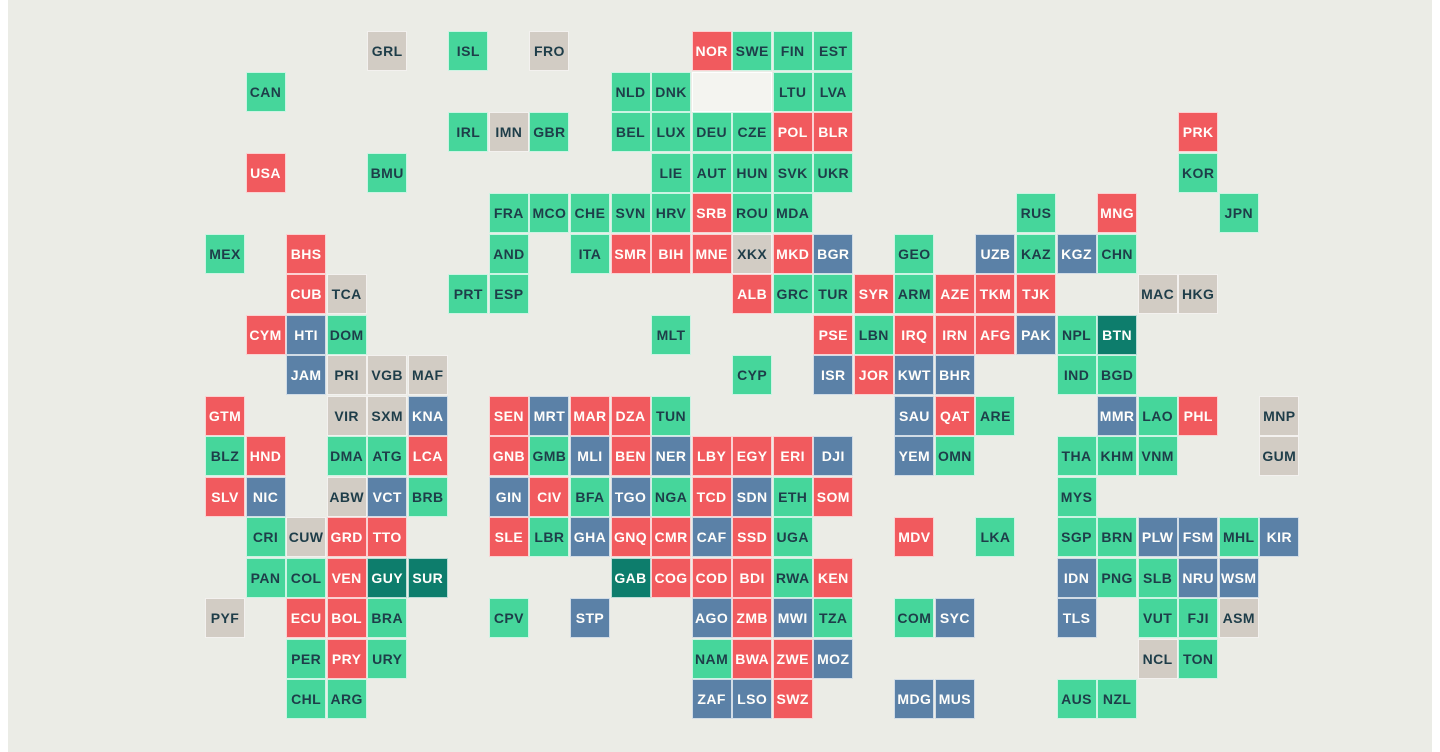 The image size is (1440, 752). What do you see at coordinates (1117, 334) in the screenshot?
I see `tile-BTN: BTN` at bounding box center [1117, 334].